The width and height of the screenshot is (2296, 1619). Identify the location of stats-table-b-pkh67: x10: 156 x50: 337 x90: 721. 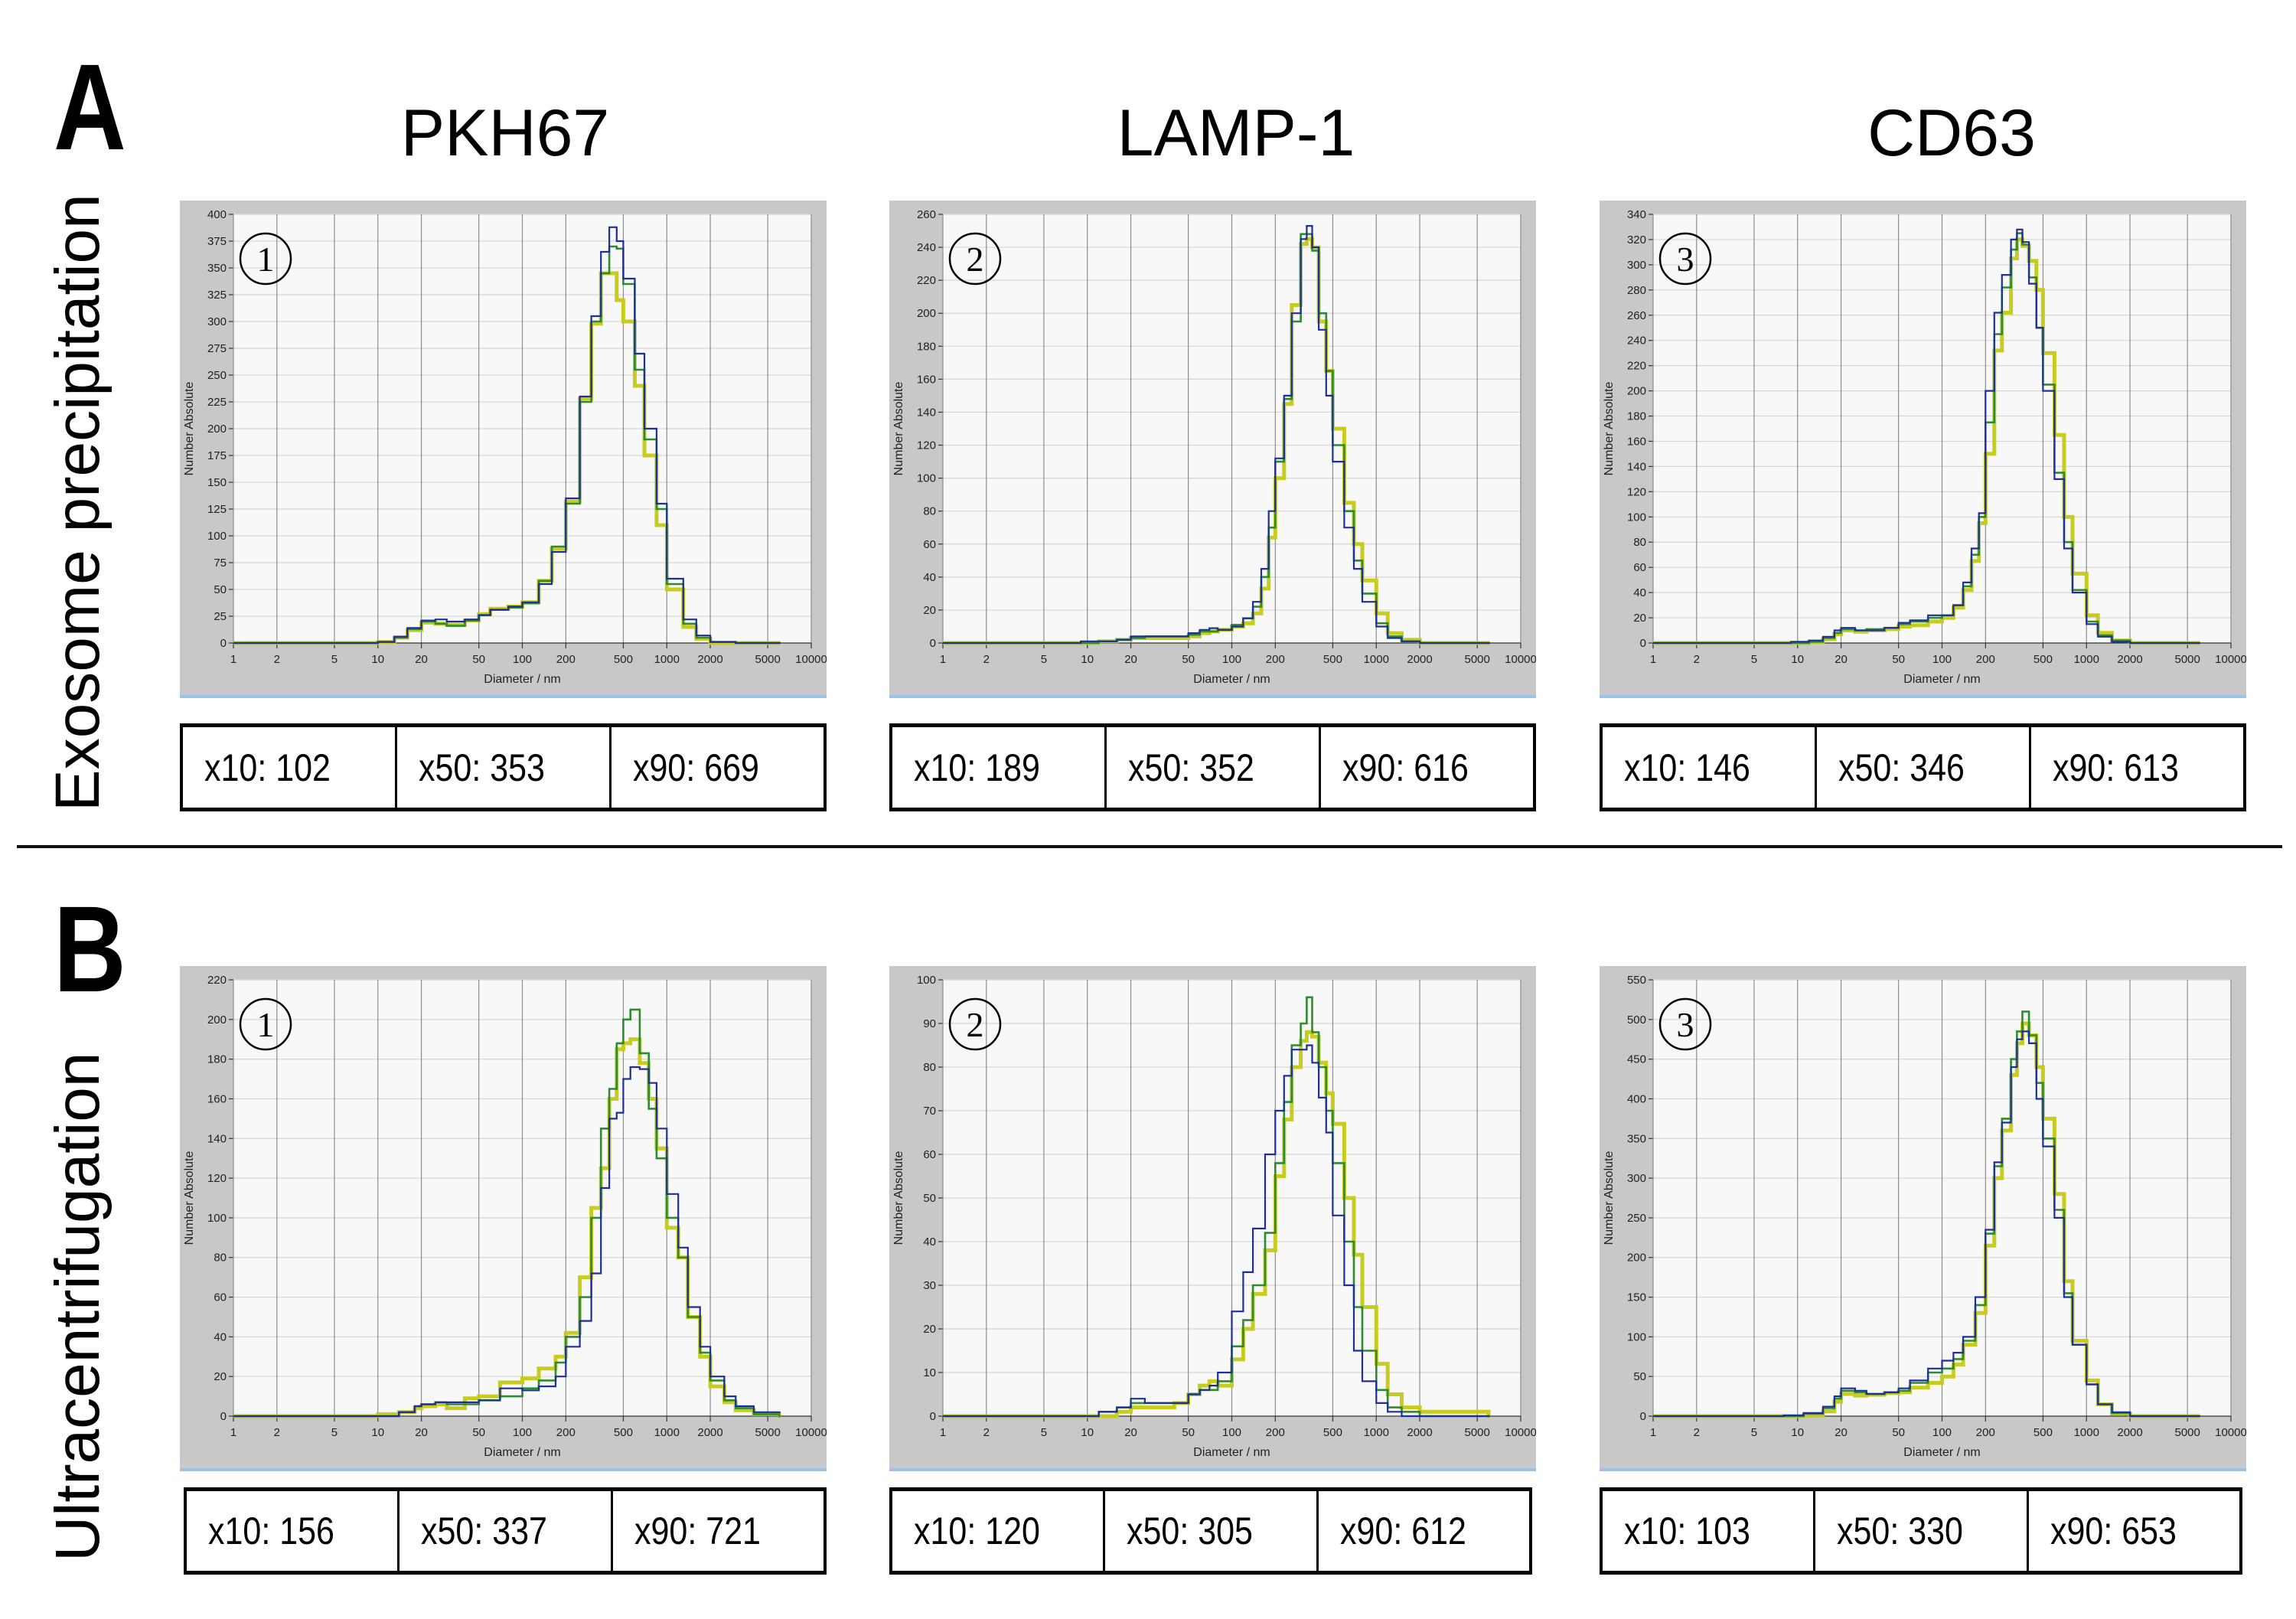
(505, 1531).